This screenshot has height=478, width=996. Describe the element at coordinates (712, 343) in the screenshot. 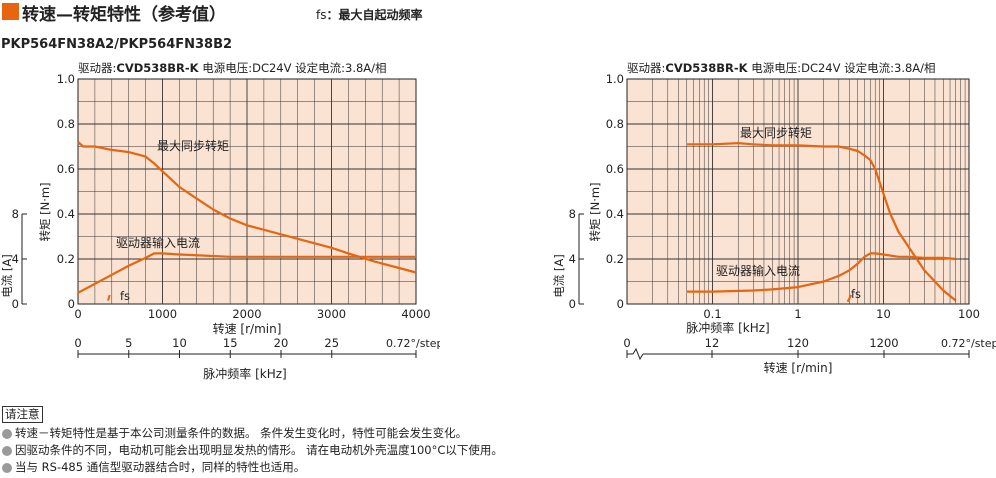

I see `speed-tick-label: 12` at that location.